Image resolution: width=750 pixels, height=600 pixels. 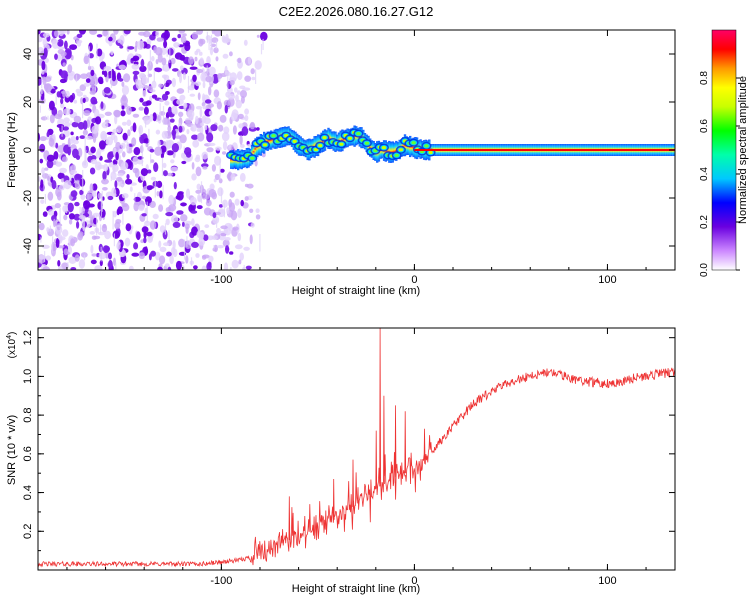 What do you see at coordinates (356, 11) in the screenshot?
I see `figure-title: C2E2.2026.080.16.27.G12` at bounding box center [356, 11].